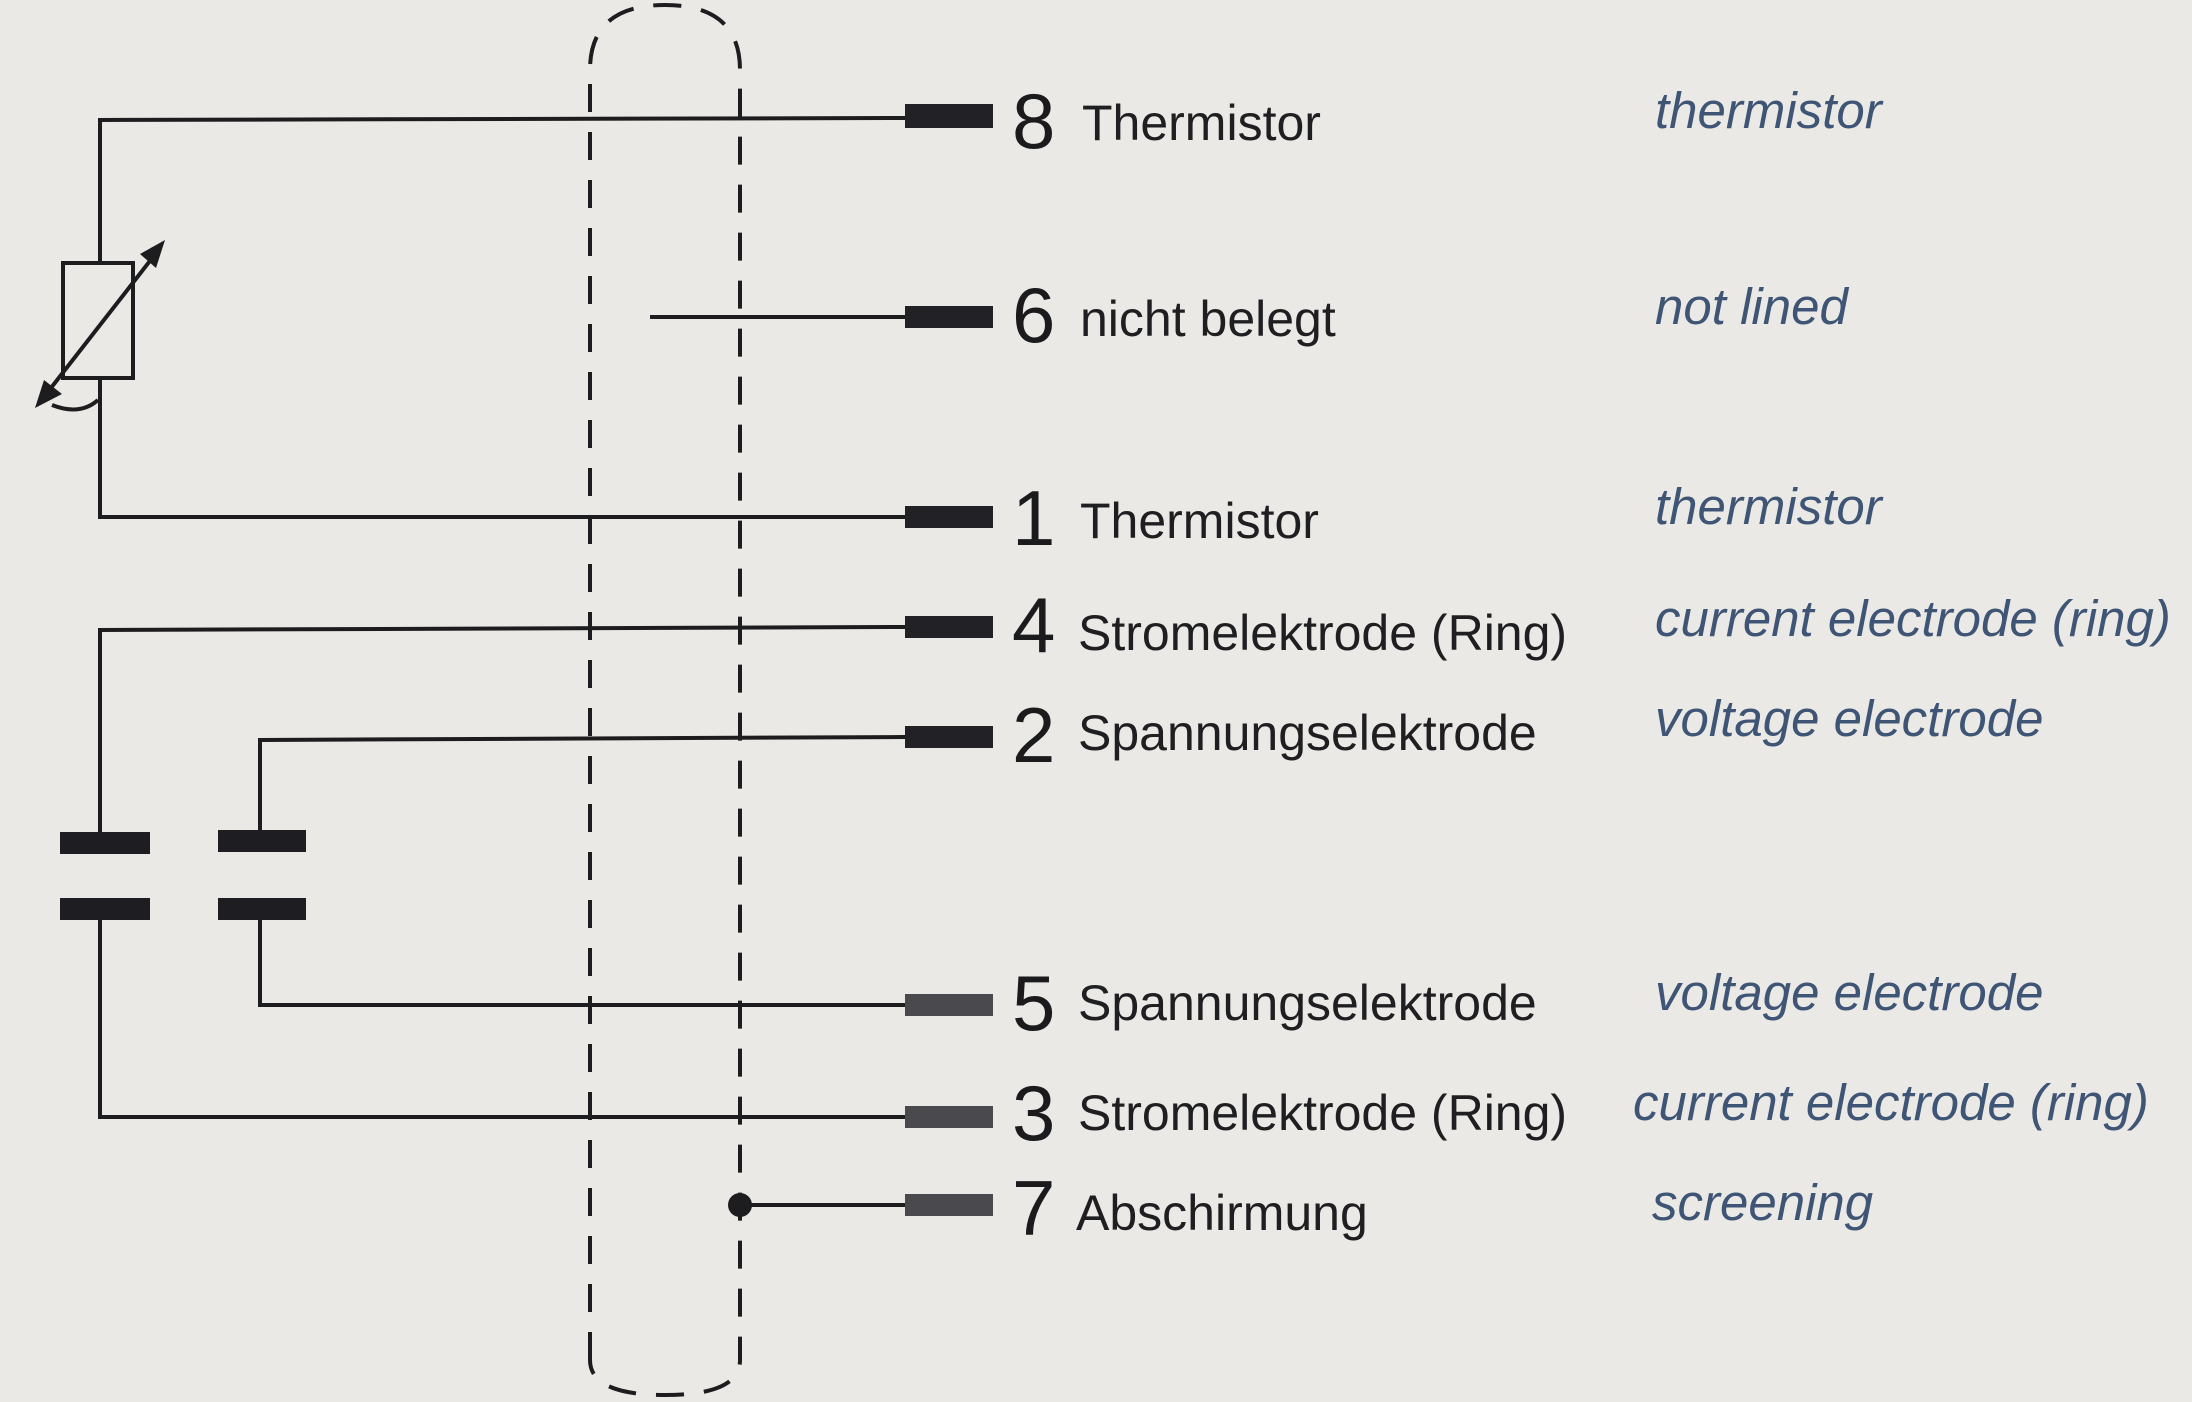 The height and width of the screenshot is (1402, 2192). Describe the element at coordinates (1208, 319) in the screenshot. I see `pin-6-label-de: nicht belegt` at that location.